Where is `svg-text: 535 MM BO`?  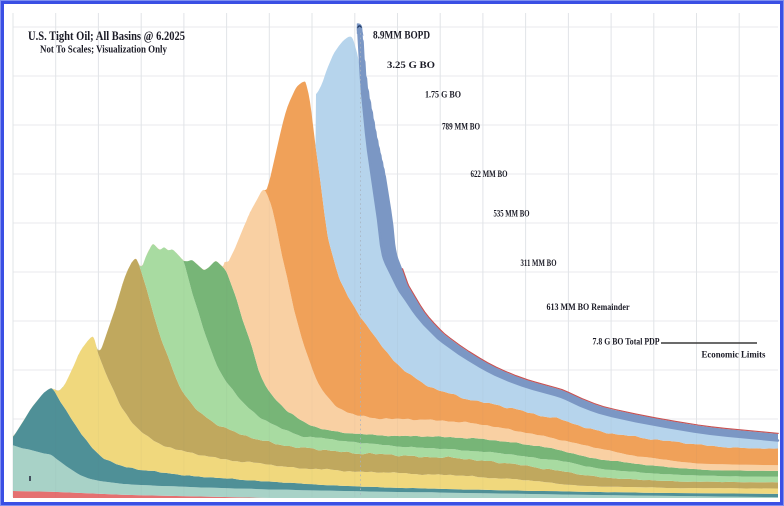 svg-text: 535 MM BO is located at coordinates (512, 215).